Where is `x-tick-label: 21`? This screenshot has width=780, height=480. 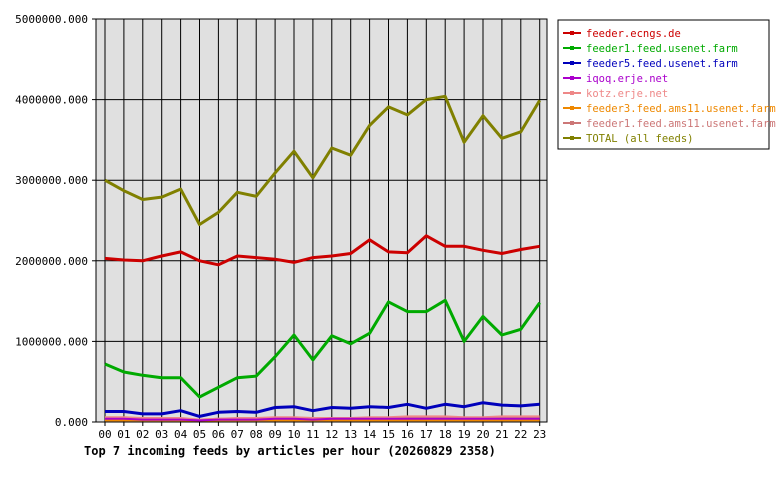
x-tick-label: 21 is located at coordinates (501, 434).